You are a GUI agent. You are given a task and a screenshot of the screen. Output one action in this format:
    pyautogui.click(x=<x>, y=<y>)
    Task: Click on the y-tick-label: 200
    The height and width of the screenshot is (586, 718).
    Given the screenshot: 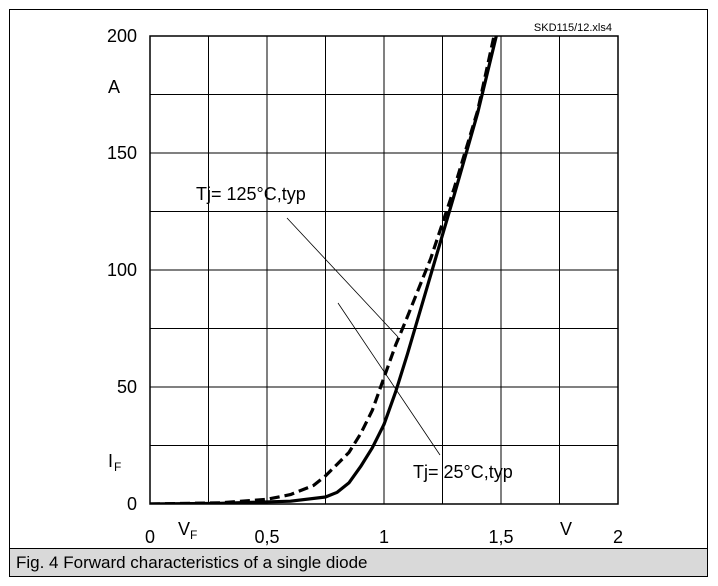 What is the action you would take?
    pyautogui.click(x=122, y=36)
    